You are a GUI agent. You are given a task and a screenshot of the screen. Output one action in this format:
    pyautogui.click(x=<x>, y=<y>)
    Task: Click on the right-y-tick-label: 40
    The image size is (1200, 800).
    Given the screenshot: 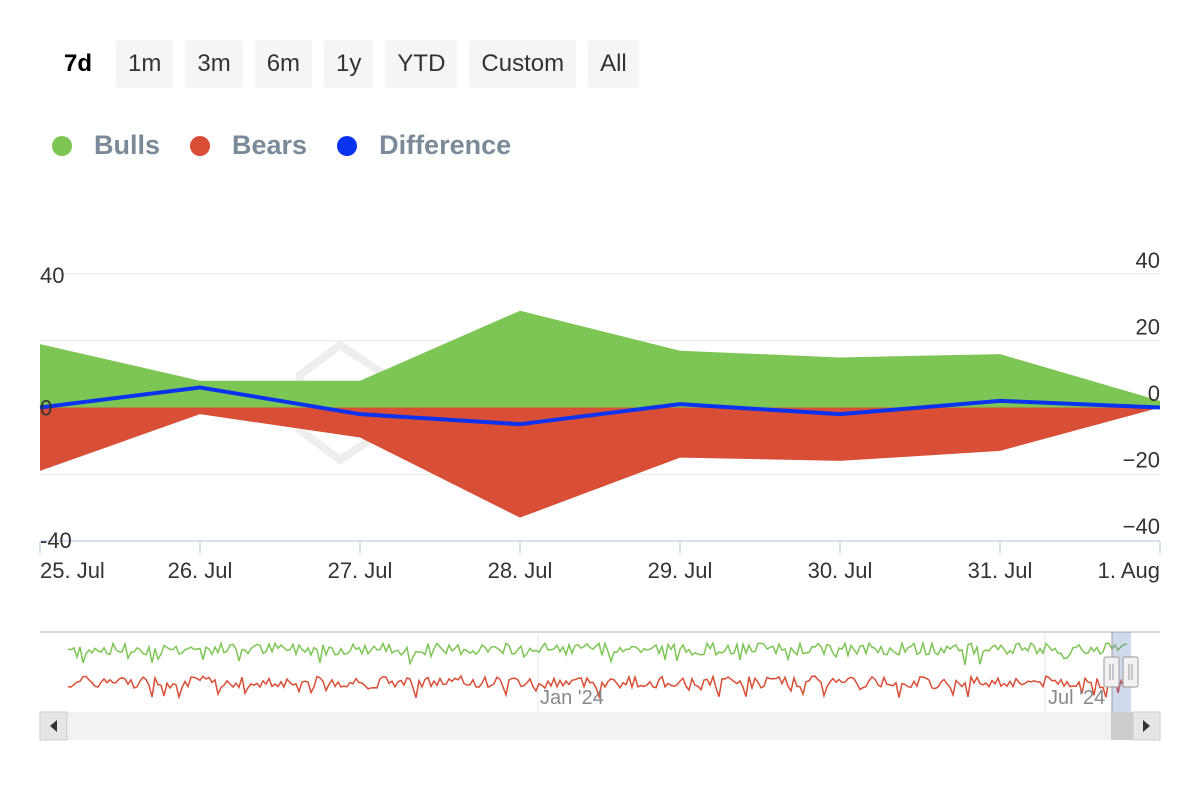 What is the action you would take?
    pyautogui.click(x=1148, y=260)
    